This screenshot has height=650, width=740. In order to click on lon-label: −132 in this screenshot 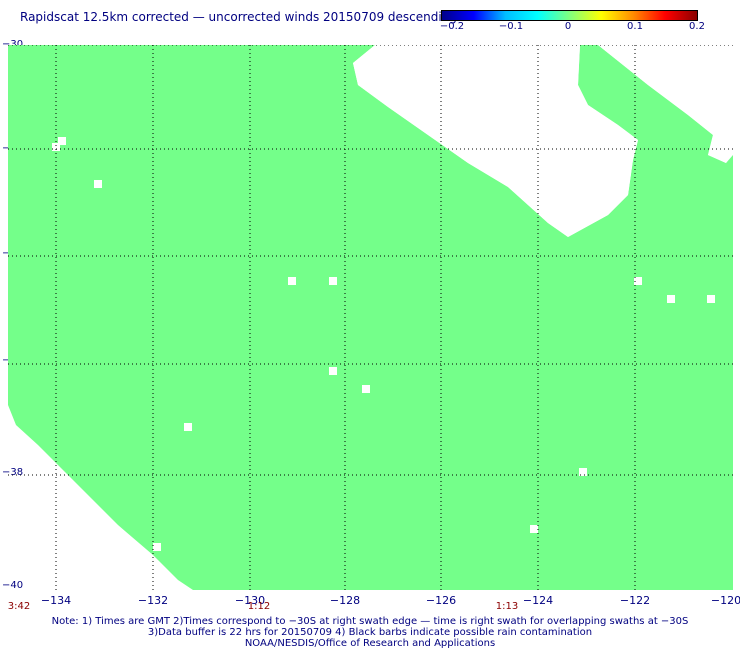, I will do `click(153, 600)`.